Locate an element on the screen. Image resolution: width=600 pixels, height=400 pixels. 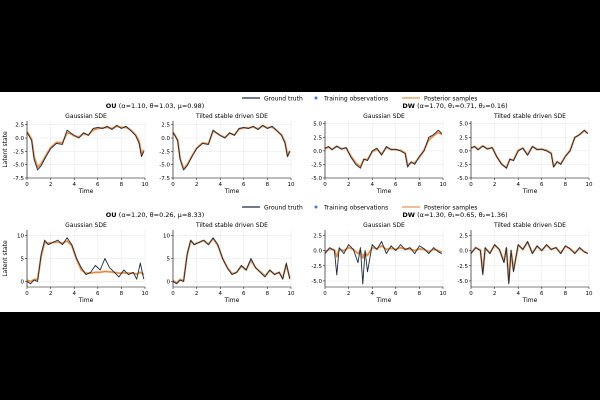
chart-panel: Gaussian SDE 0 2 4 6 8 10 -5.0 -2.5 0.0 2.5 5.0 Time is located at coordinates (379, 154).